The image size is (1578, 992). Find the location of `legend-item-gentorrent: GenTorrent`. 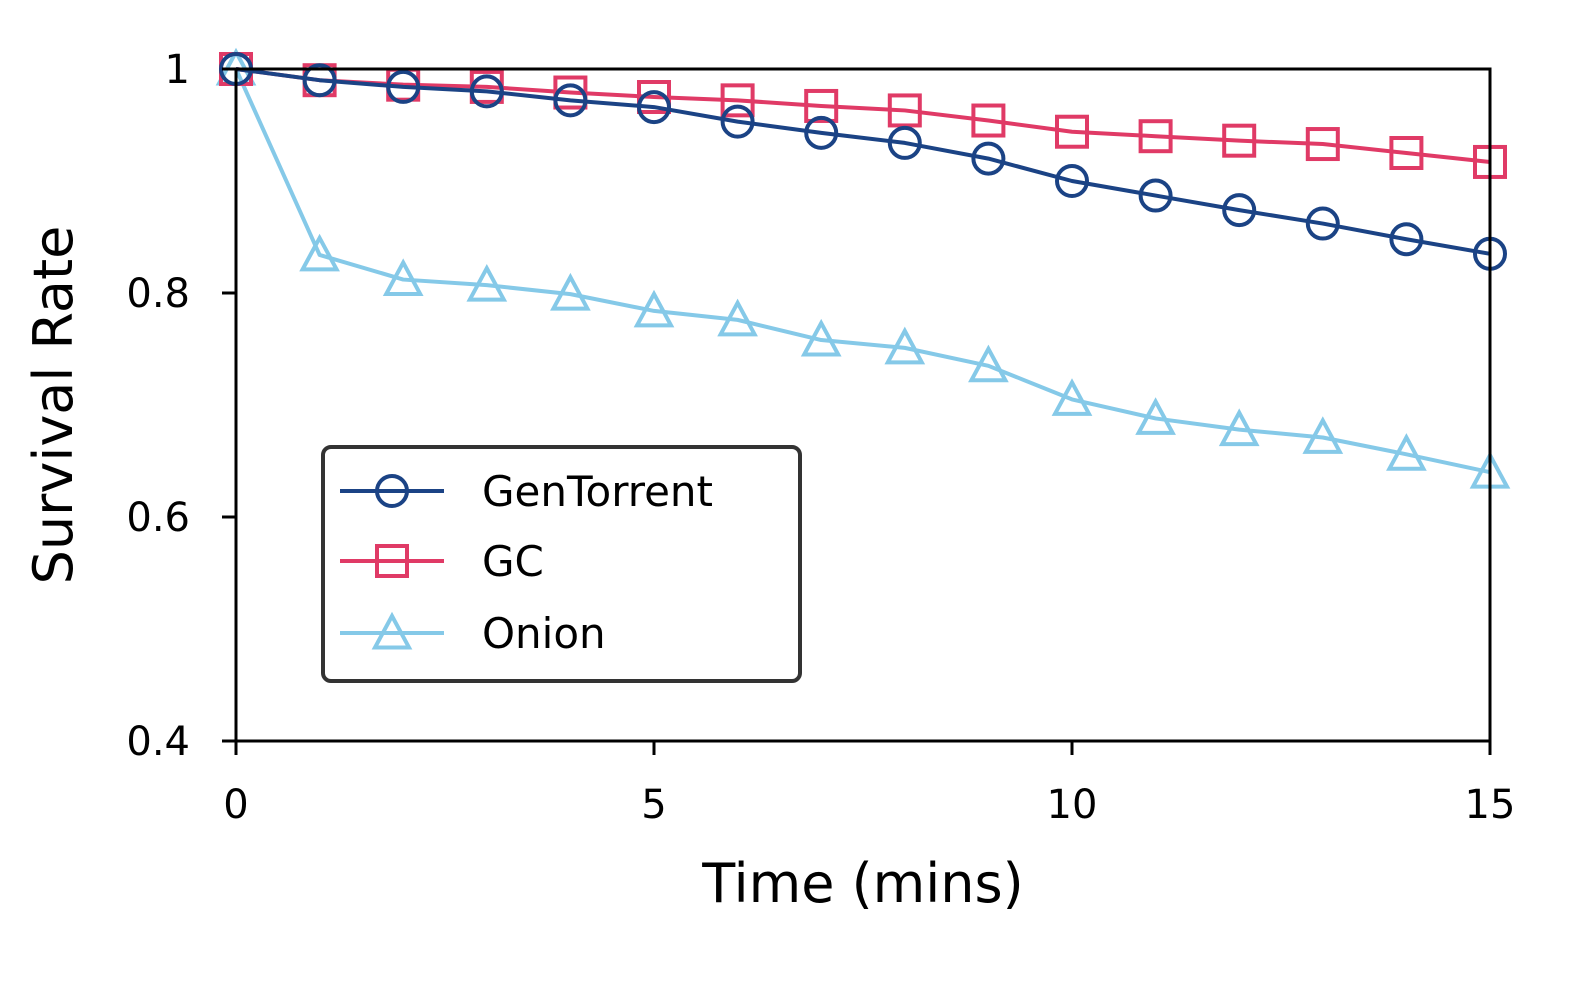

legend-item-gentorrent: GenTorrent is located at coordinates (526, 491).